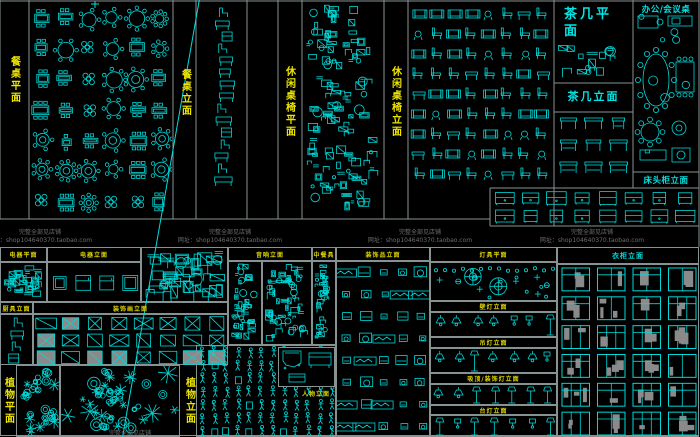  What do you see at coordinates (16, 340) in the screenshot?
I see `kitchen-tools-drawing` at bounding box center [16, 340].